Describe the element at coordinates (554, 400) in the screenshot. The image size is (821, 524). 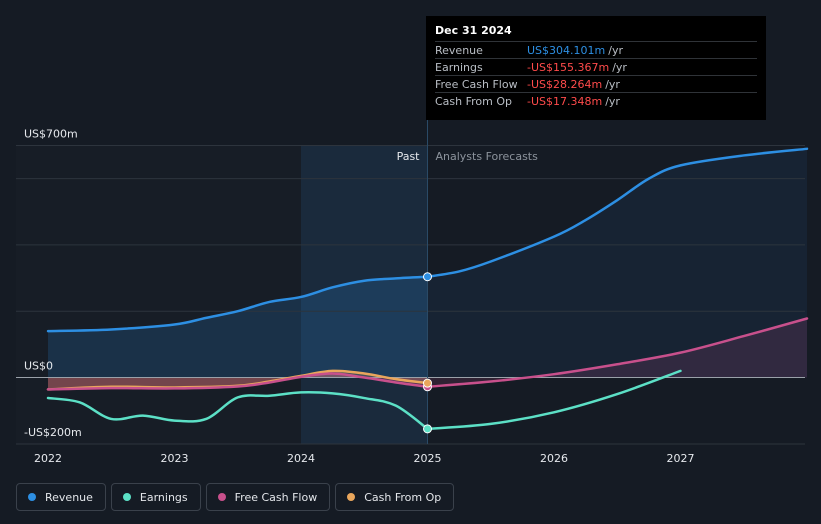
I see `earnings-forecast-line` at that location.